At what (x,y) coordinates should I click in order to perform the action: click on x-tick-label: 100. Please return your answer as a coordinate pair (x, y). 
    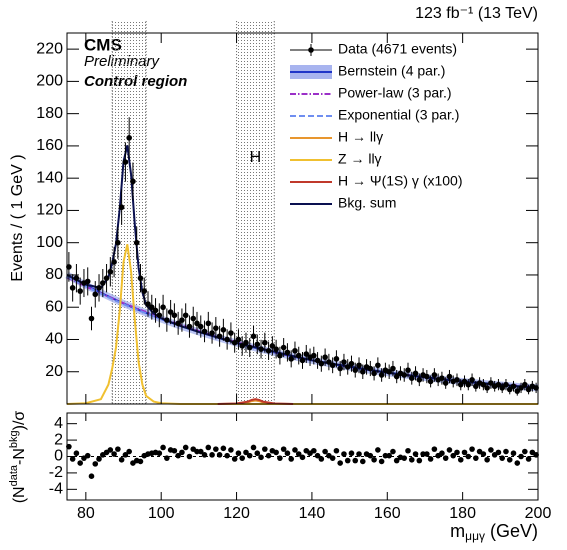
    Looking at the image, I should click on (161, 513).